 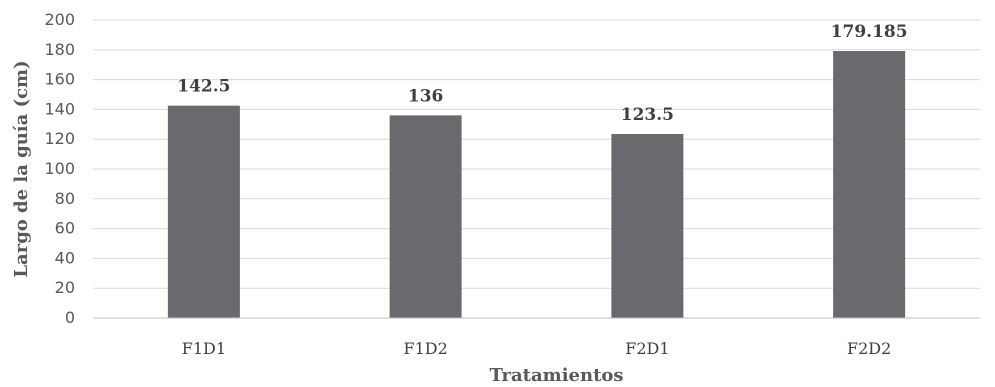 What do you see at coordinates (426, 96) in the screenshot?
I see `data-label: 136` at bounding box center [426, 96].